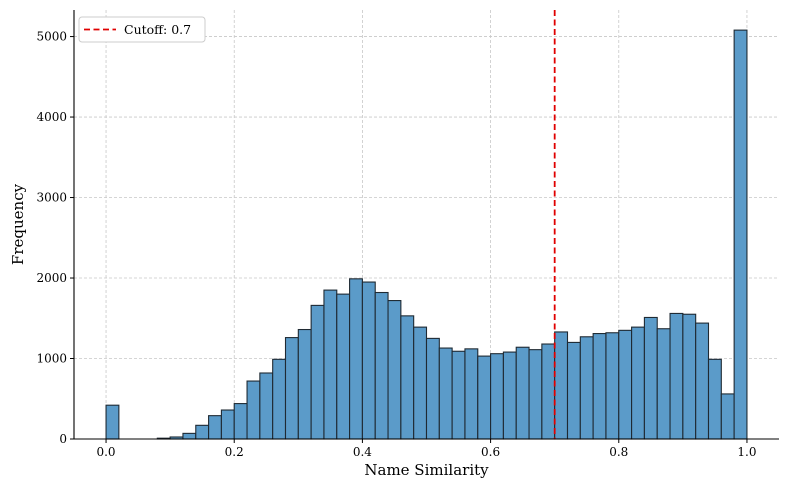 This screenshot has width=790, height=490. Describe the element at coordinates (51, 117) in the screenshot. I see `y-tick-label: 4000` at that location.